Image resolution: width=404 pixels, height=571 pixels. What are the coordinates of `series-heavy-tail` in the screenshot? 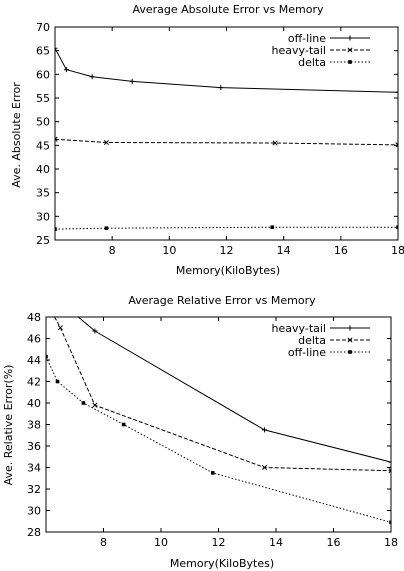 It's located at (226, 142).